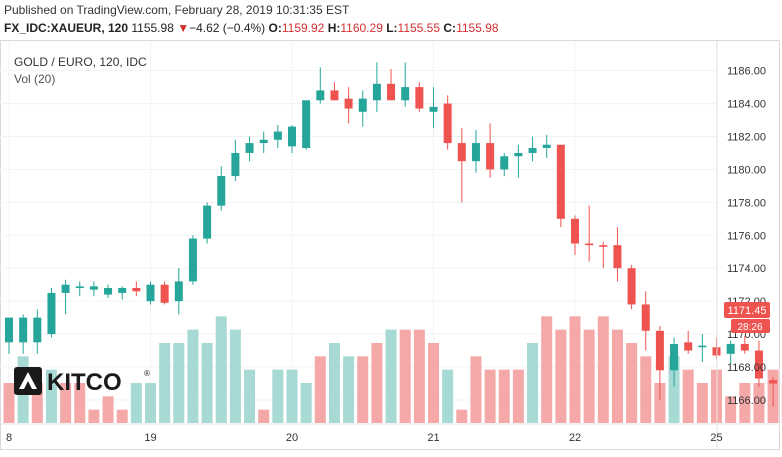 The image size is (782, 457). What do you see at coordinates (275, 28) in the screenshot?
I see `open-label: O:` at bounding box center [275, 28].